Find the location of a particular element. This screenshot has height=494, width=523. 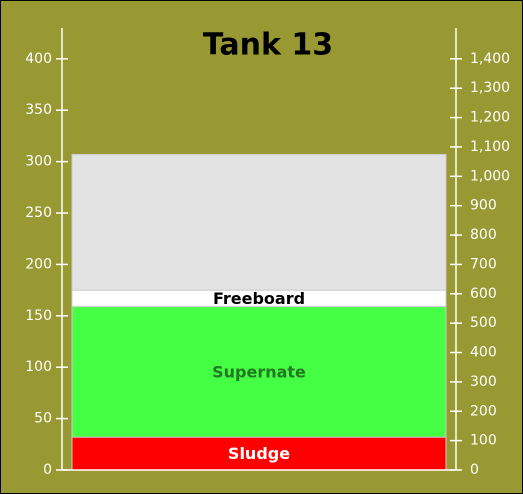

y2-tick-label: 300 is located at coordinates (483, 382).